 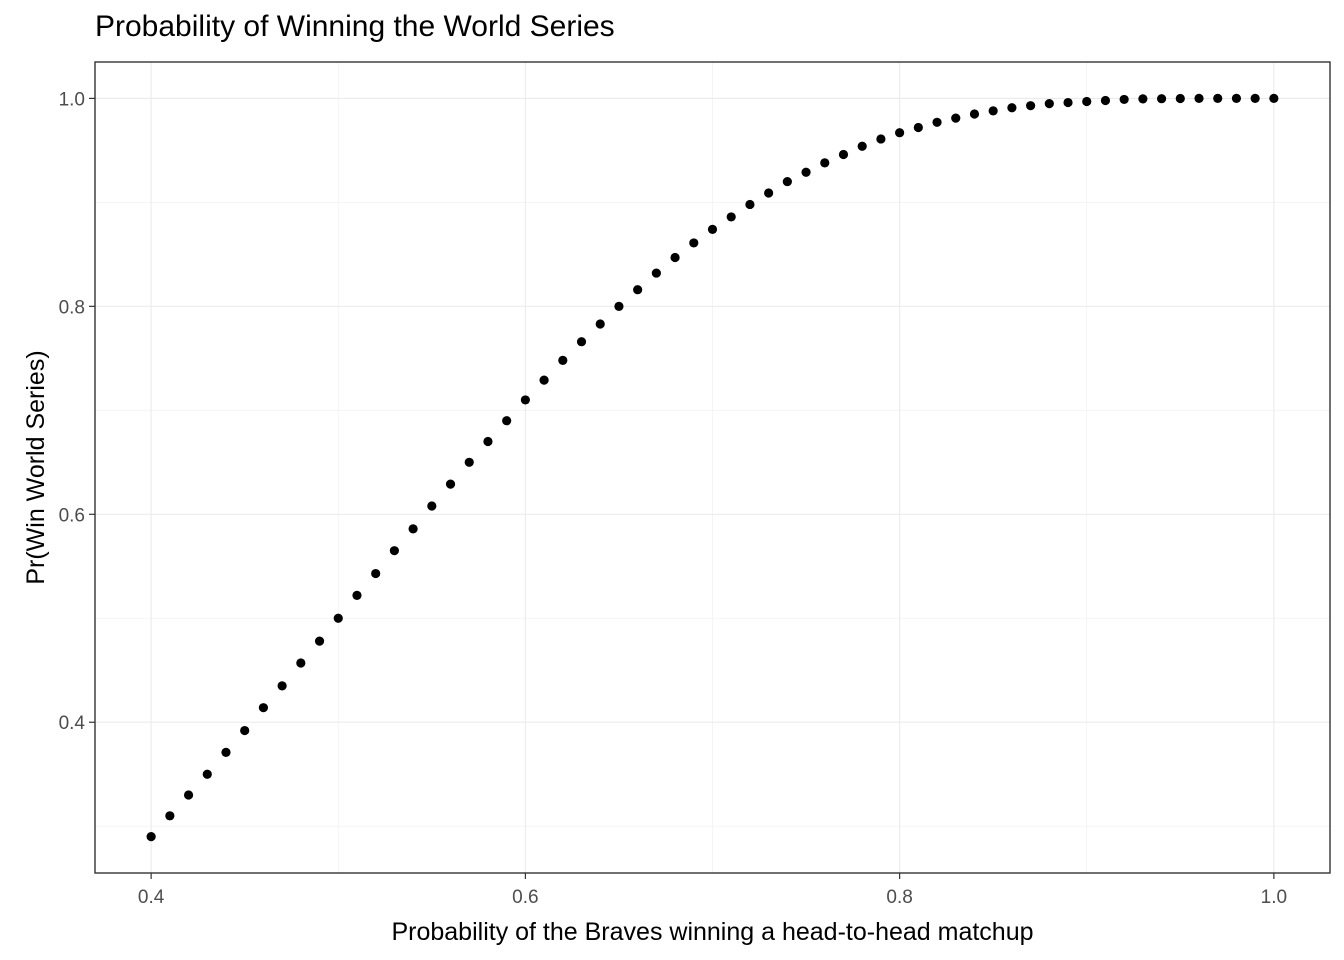 I want to click on chart-title: Probability of Winning the World Series, so click(x=355, y=26).